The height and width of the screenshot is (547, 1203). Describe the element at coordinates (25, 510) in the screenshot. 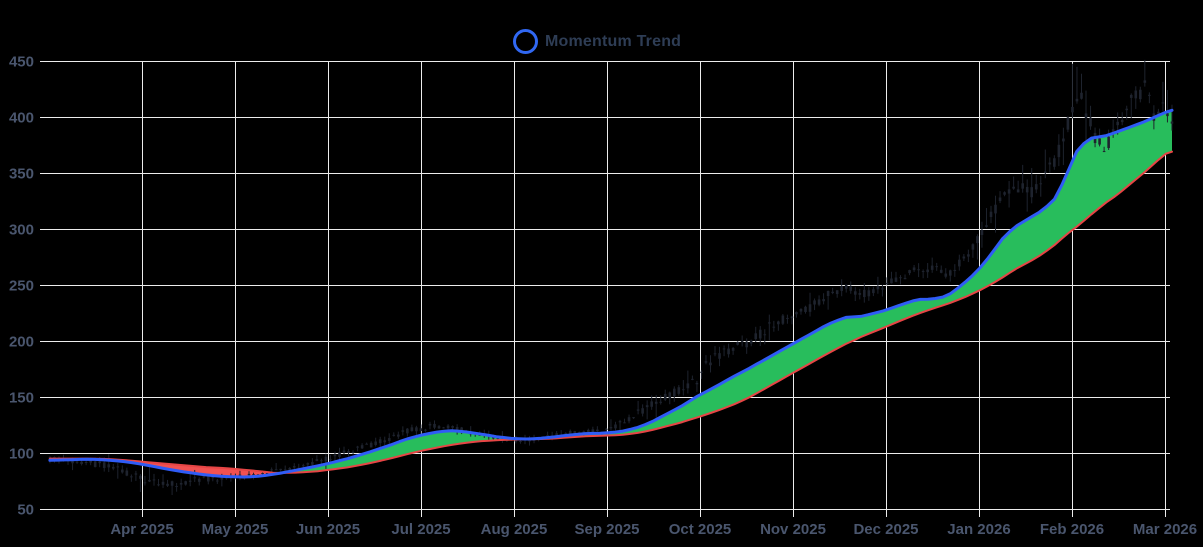

I see `svg-text: 50` at that location.